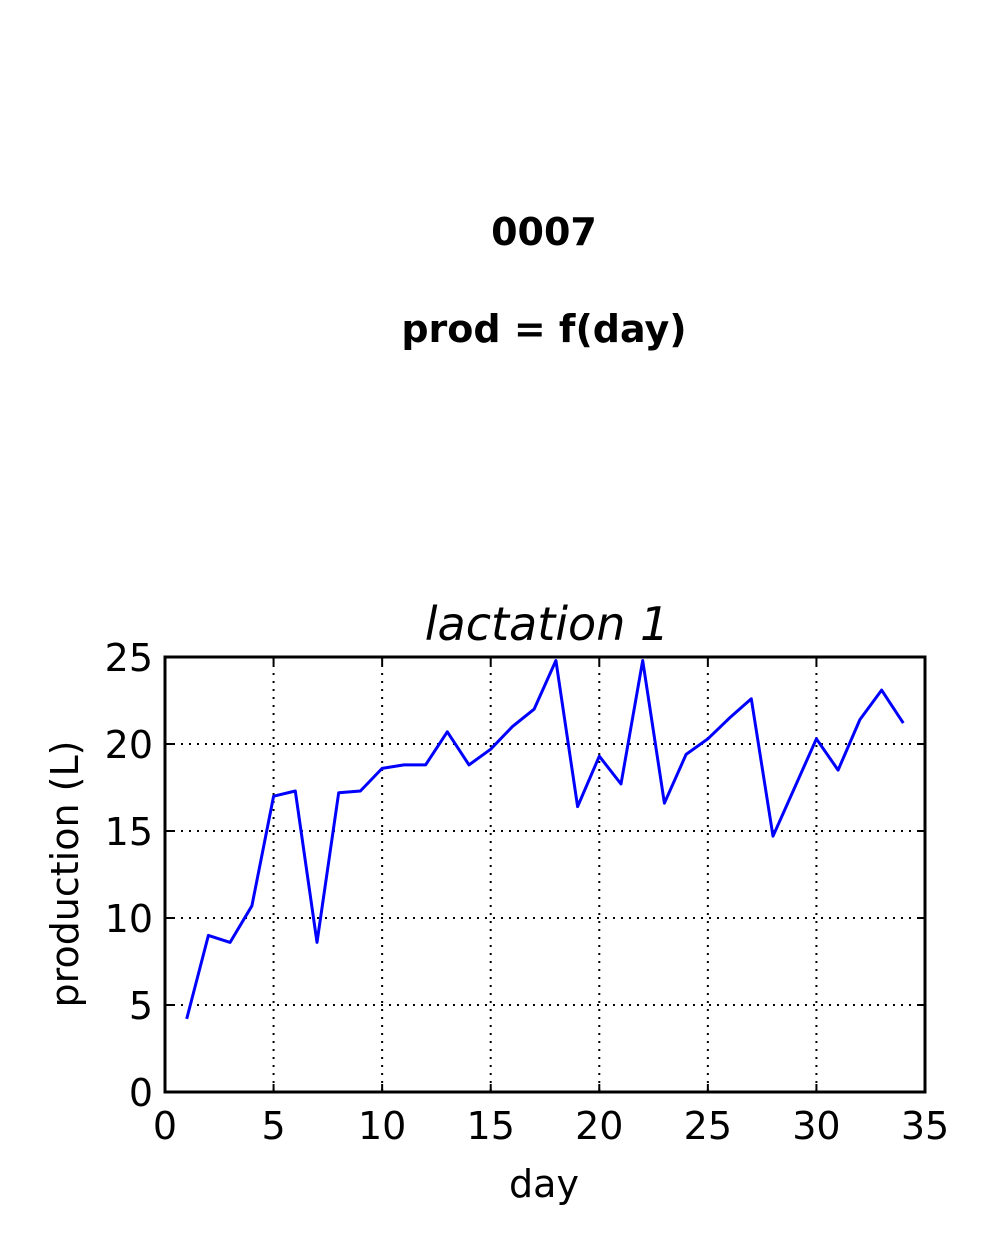 The width and height of the screenshot is (1000, 1250). Describe the element at coordinates (129, 919) in the screenshot. I see `y-tick-label: 10` at that location.